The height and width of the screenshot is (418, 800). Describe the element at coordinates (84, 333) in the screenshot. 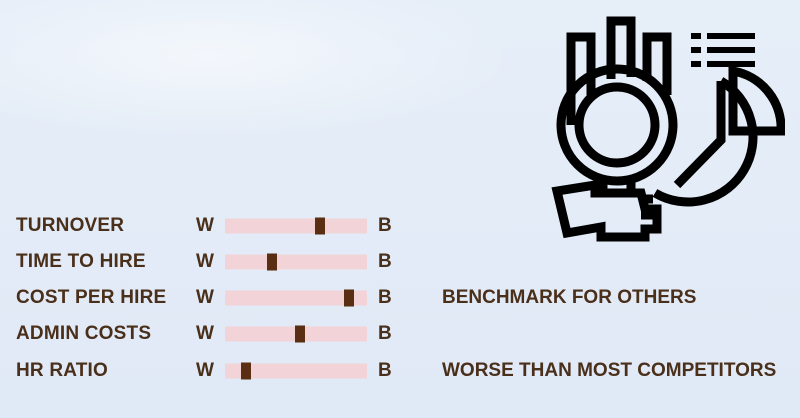

I see `metric-label: ADMIN COSTS` at that location.